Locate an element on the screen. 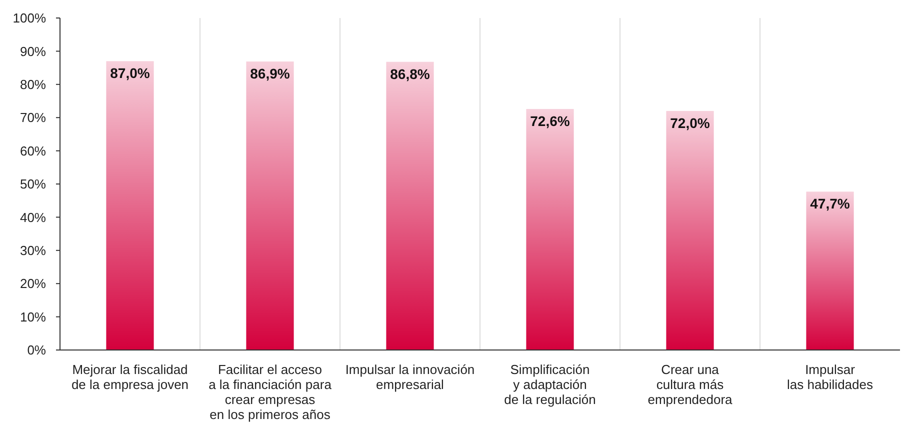 The height and width of the screenshot is (436, 914). y-tick-label: 50% is located at coordinates (33, 184).